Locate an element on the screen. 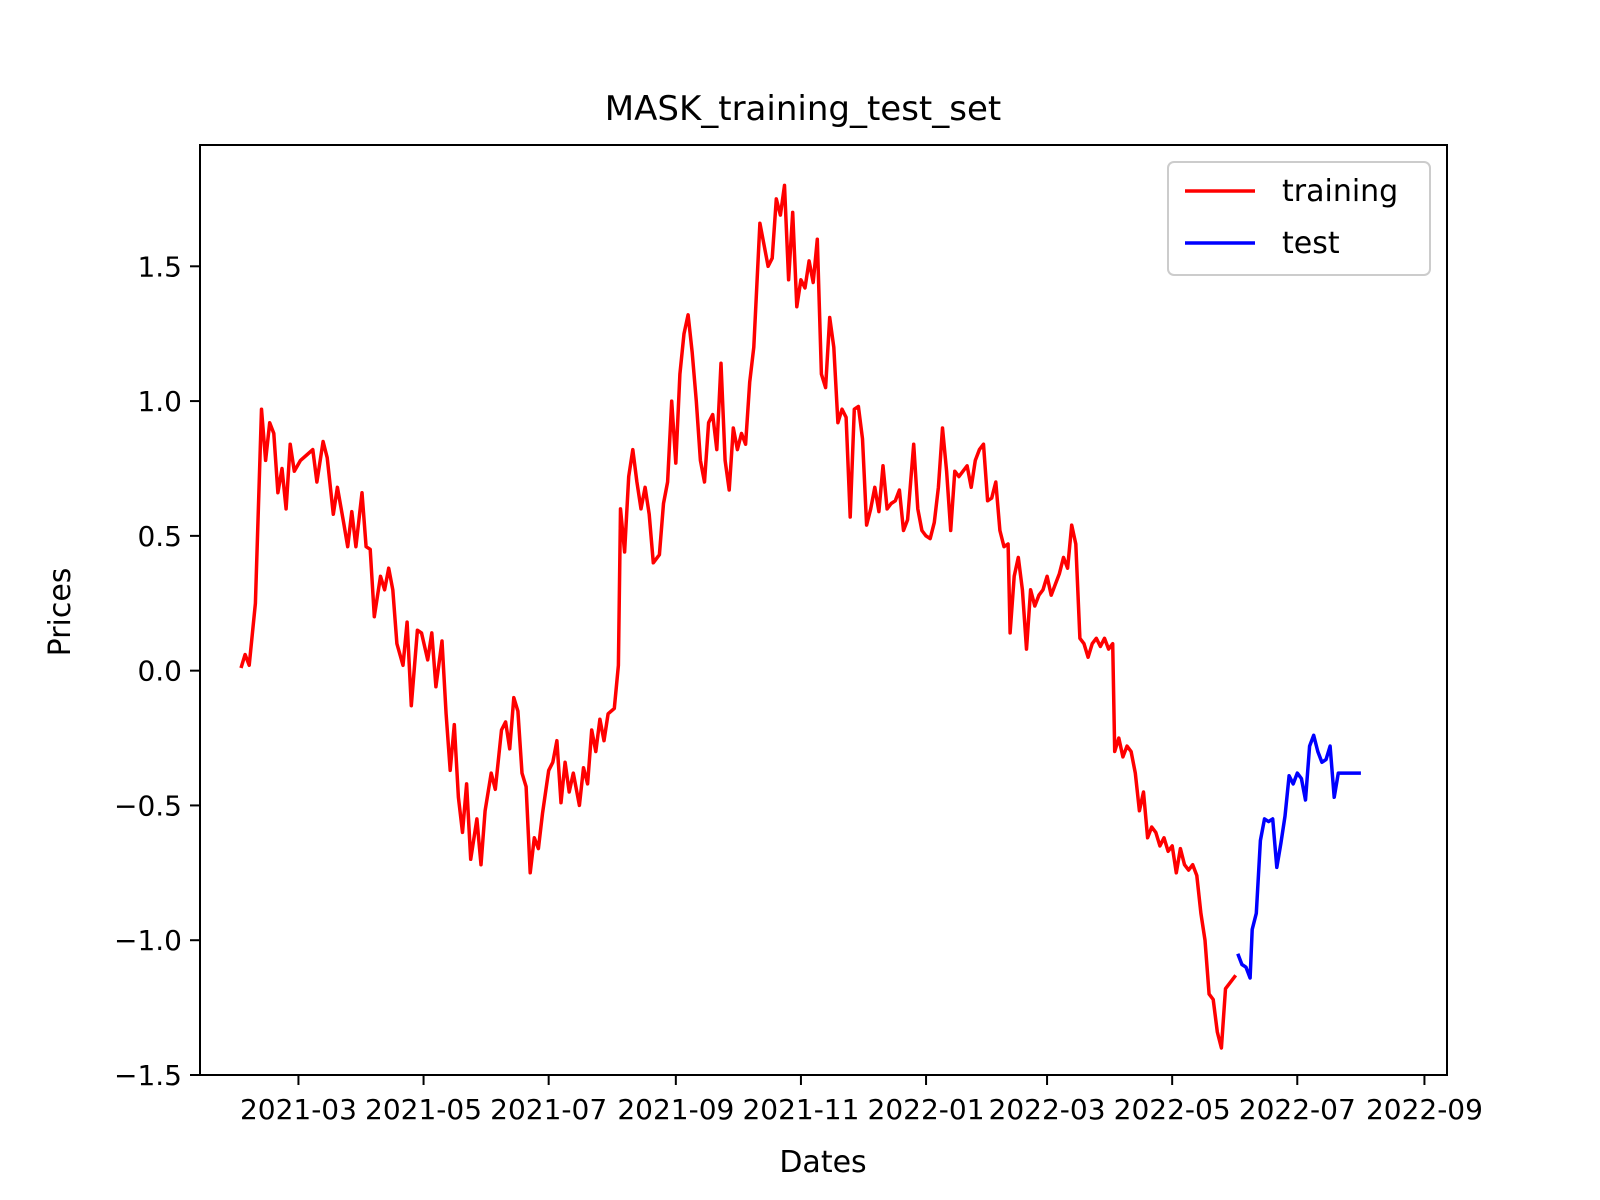  y-tick-label: 0.5 is located at coordinates (159, 536).